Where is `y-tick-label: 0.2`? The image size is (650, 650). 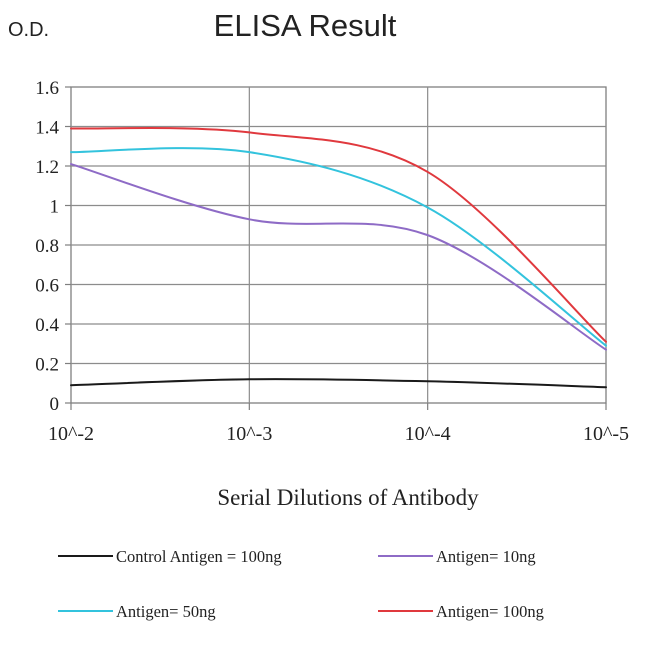 y-tick-label: 0.2 is located at coordinates (47, 365).